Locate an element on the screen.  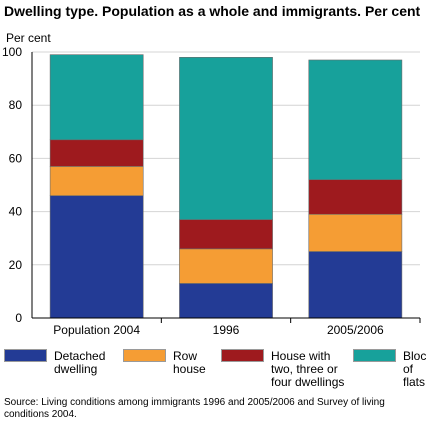
bar-segment-block-of-flats-population-2004 is located at coordinates (96, 97).